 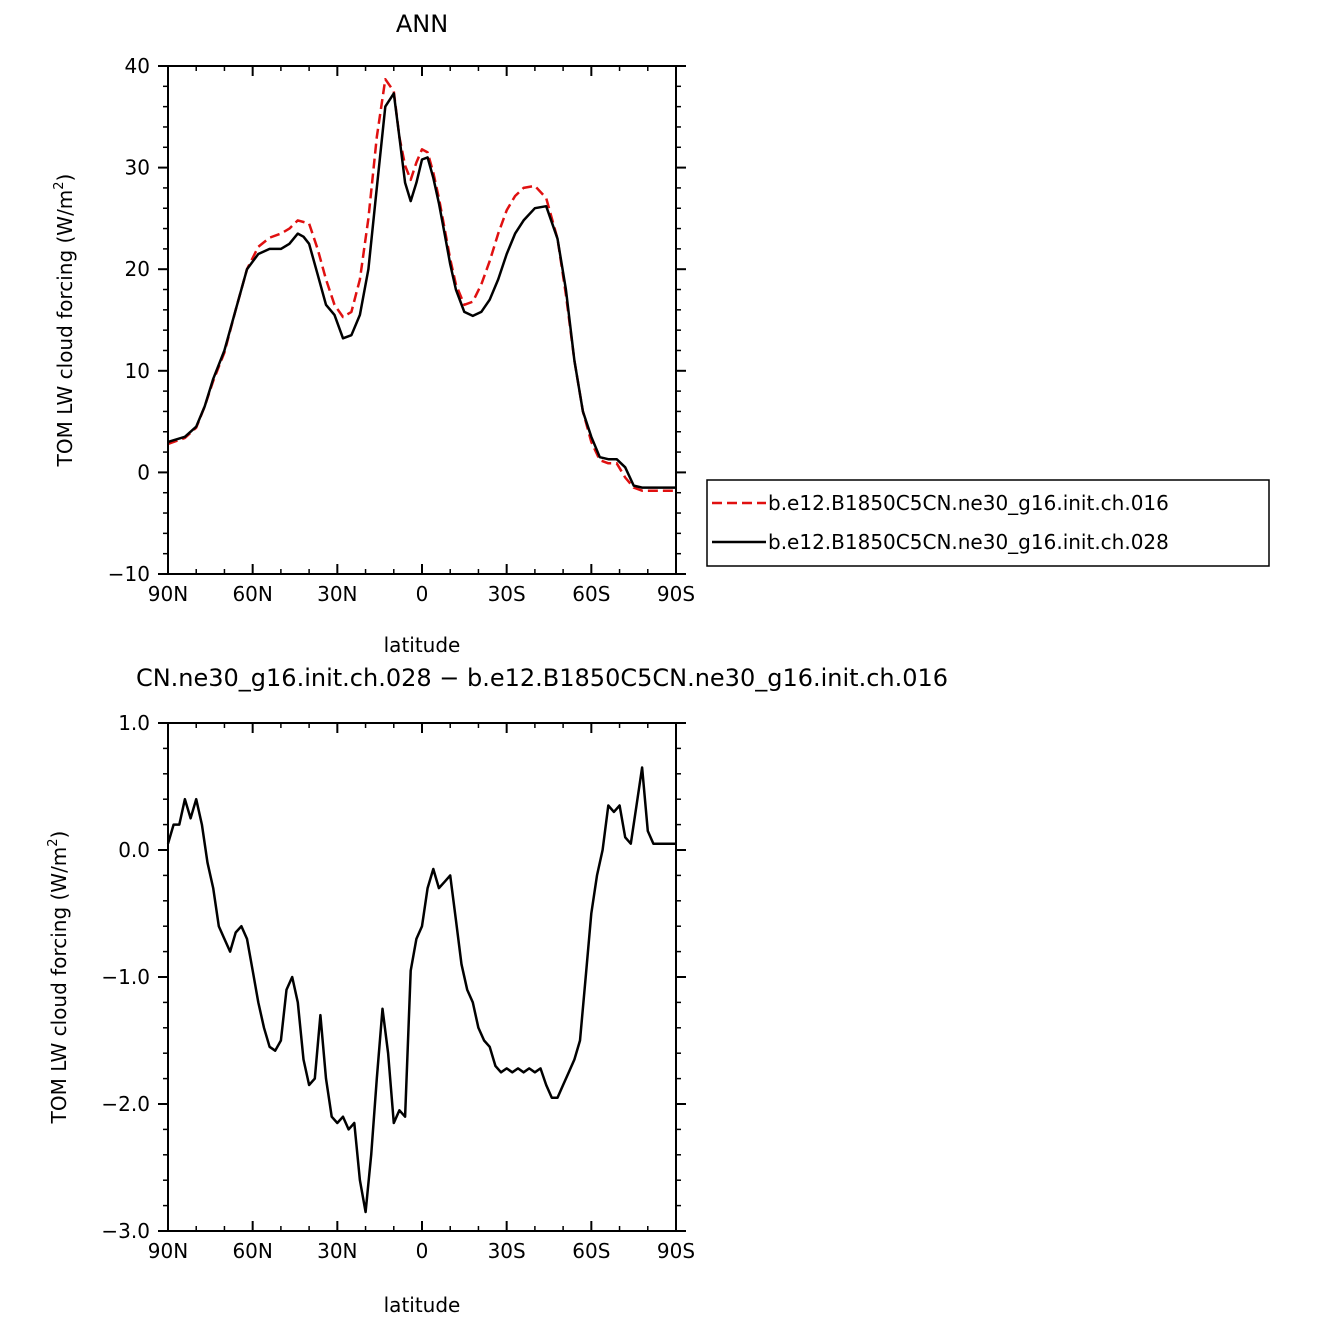 I want to click on y-tick-label: 1.0, so click(x=134, y=723).